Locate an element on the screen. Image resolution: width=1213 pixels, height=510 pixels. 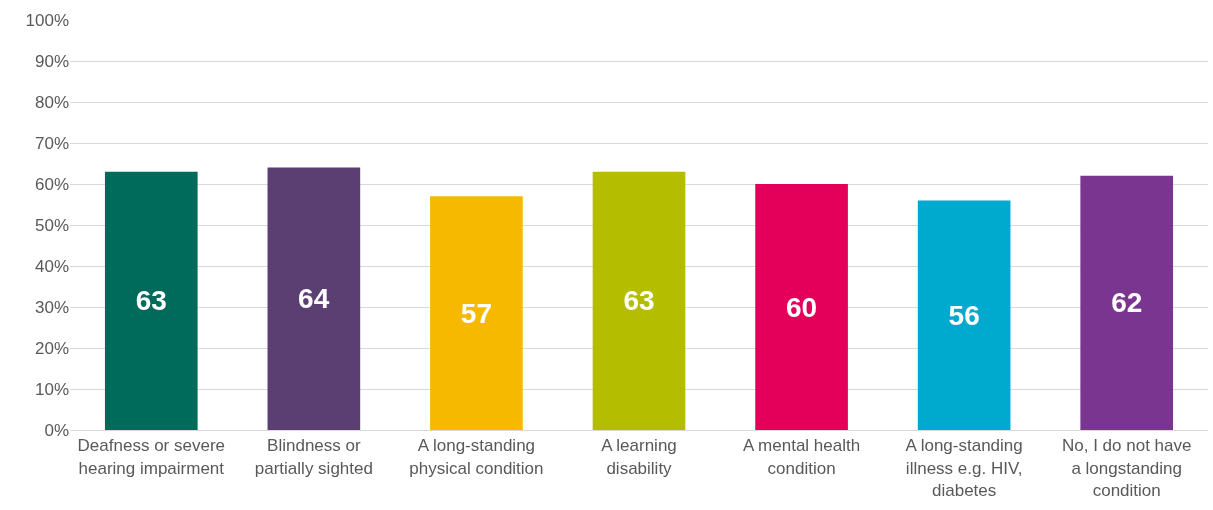
y-tick-label: 90% is located at coordinates (51, 61).